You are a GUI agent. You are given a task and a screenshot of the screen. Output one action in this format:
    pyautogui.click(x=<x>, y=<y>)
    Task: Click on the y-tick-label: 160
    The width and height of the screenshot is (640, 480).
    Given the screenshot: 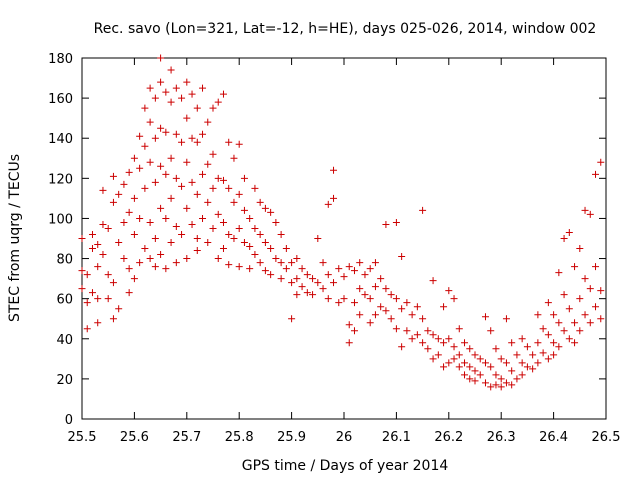 What is the action you would take?
    pyautogui.click(x=60, y=99)
    